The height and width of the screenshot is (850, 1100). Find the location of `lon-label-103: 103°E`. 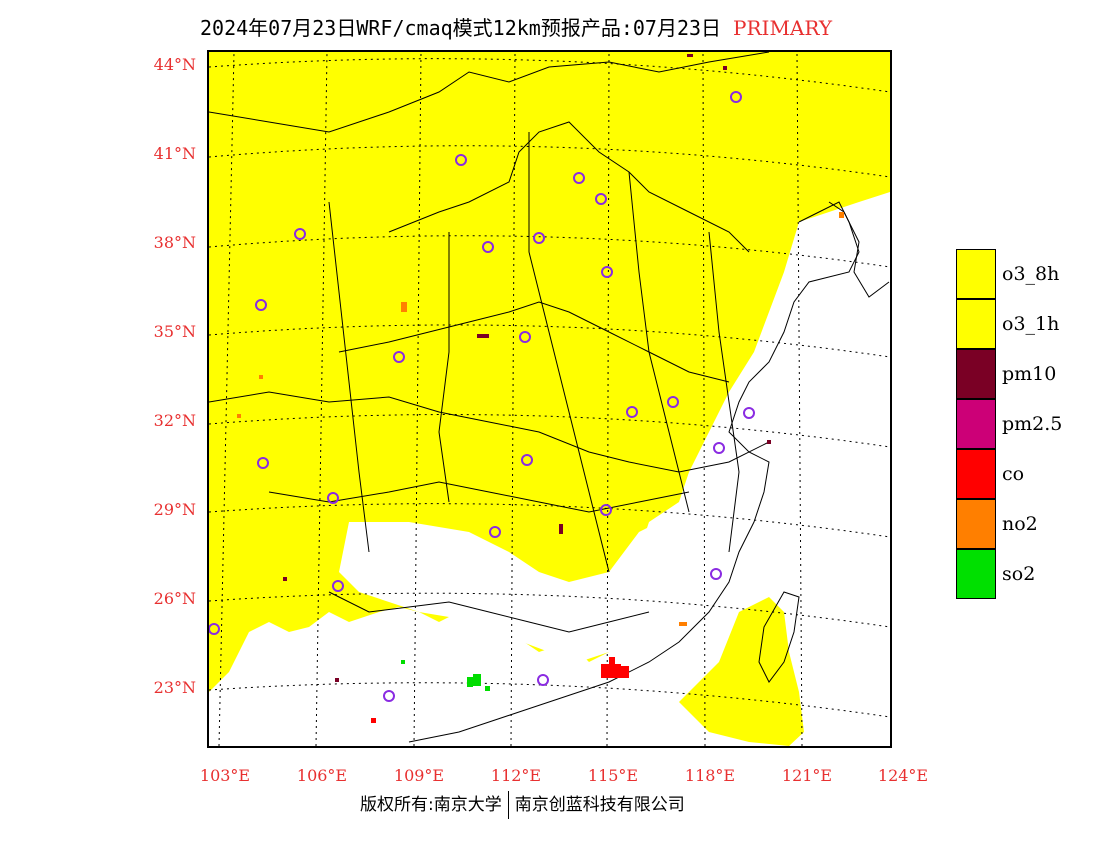

lon-label-103: 103°E is located at coordinates (225, 775).